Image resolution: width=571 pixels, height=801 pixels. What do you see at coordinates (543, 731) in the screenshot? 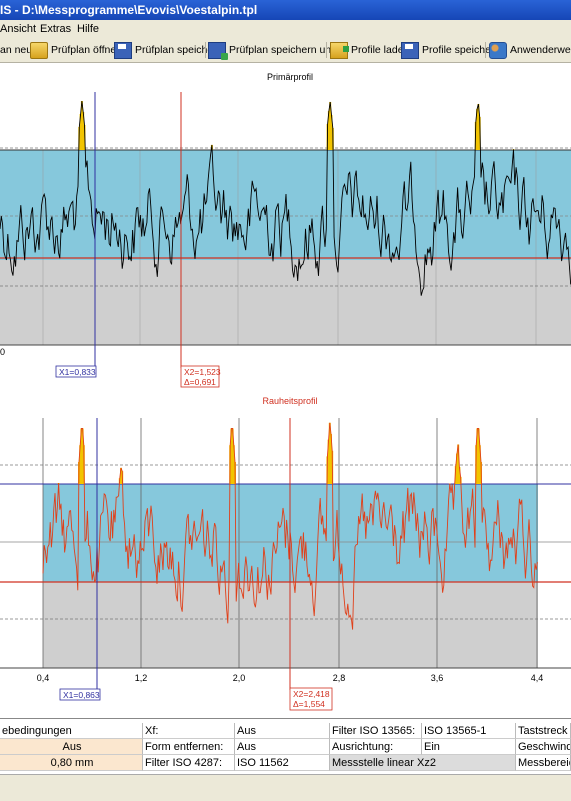
I see `settings-cell: Taststreck` at bounding box center [543, 731].